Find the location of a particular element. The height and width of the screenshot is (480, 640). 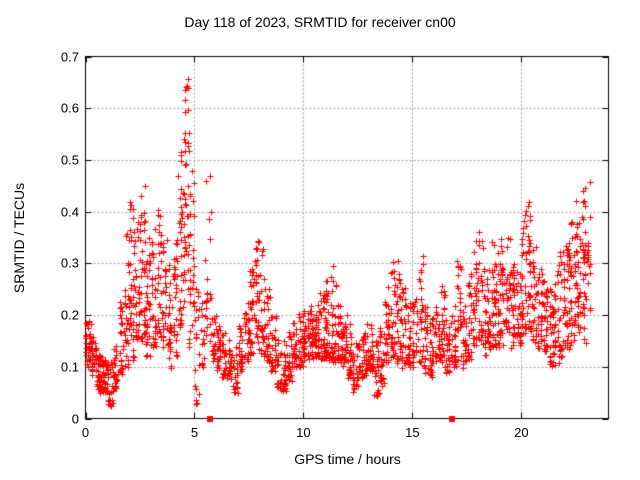

y-tick-label: 0.2 is located at coordinates (69, 315).